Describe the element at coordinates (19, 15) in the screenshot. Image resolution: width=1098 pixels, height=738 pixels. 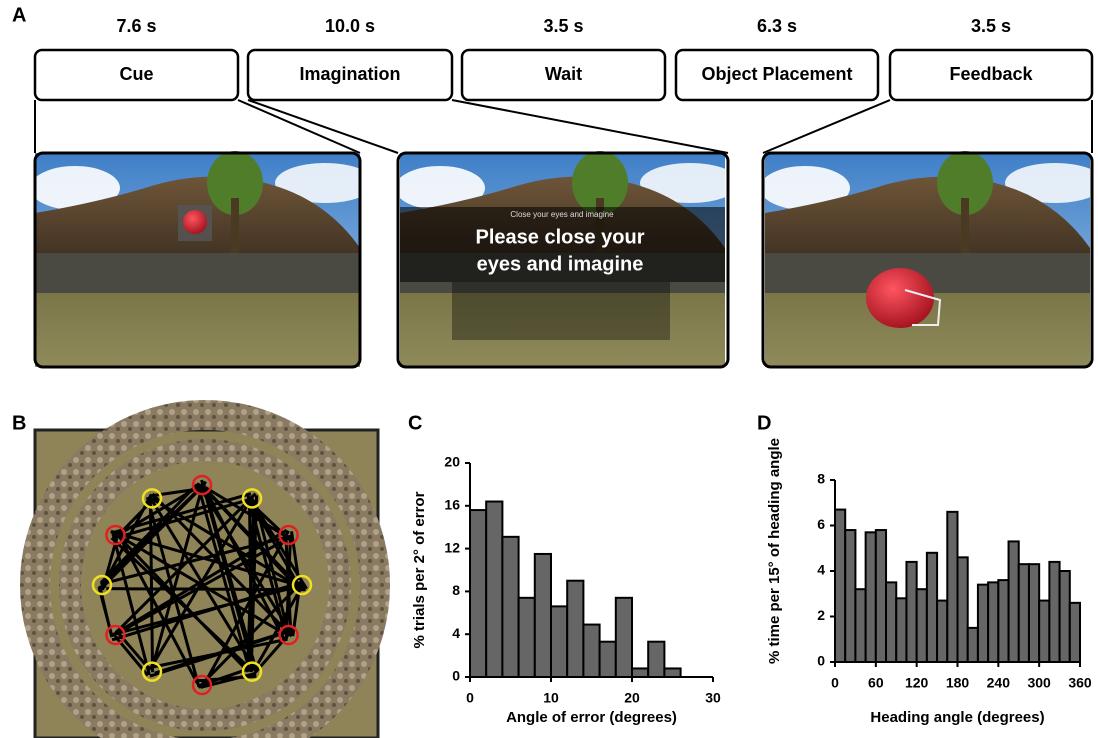
I see `panel-label: A` at that location.